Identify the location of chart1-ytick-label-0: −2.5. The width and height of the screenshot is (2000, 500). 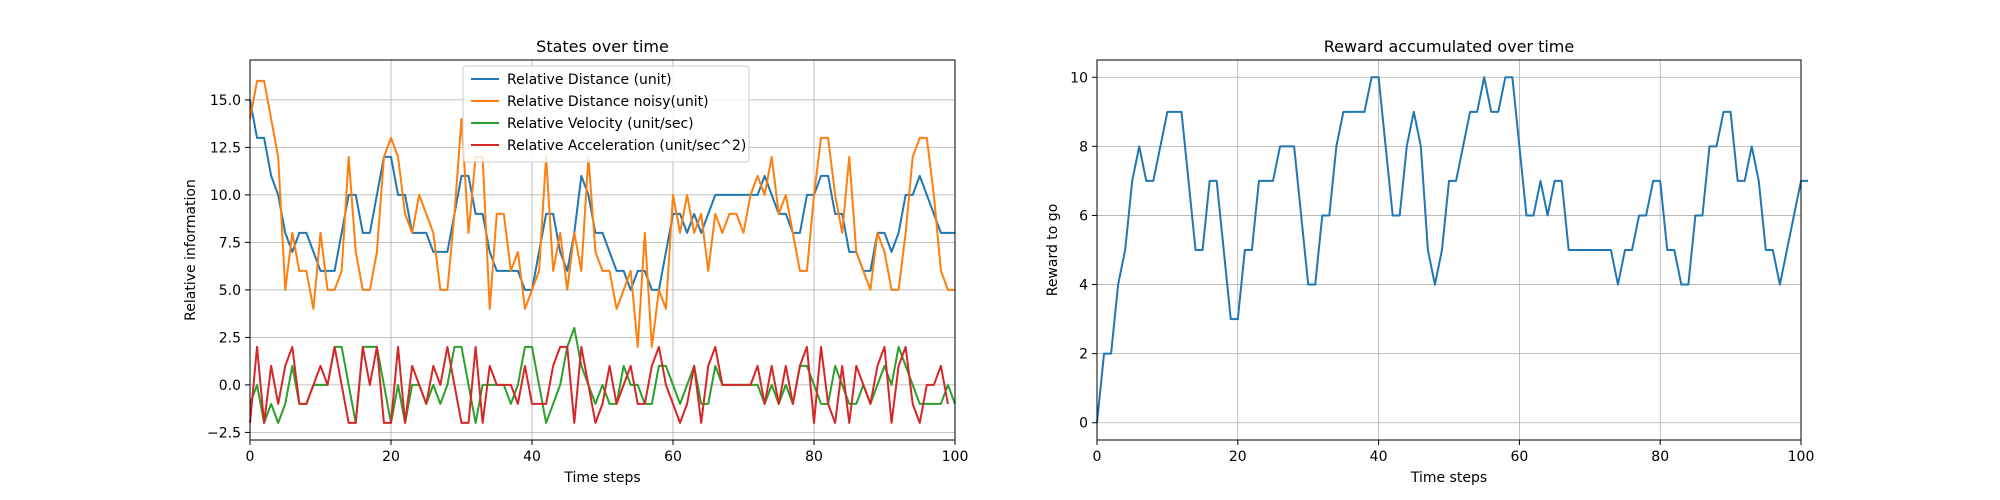
(224, 433).